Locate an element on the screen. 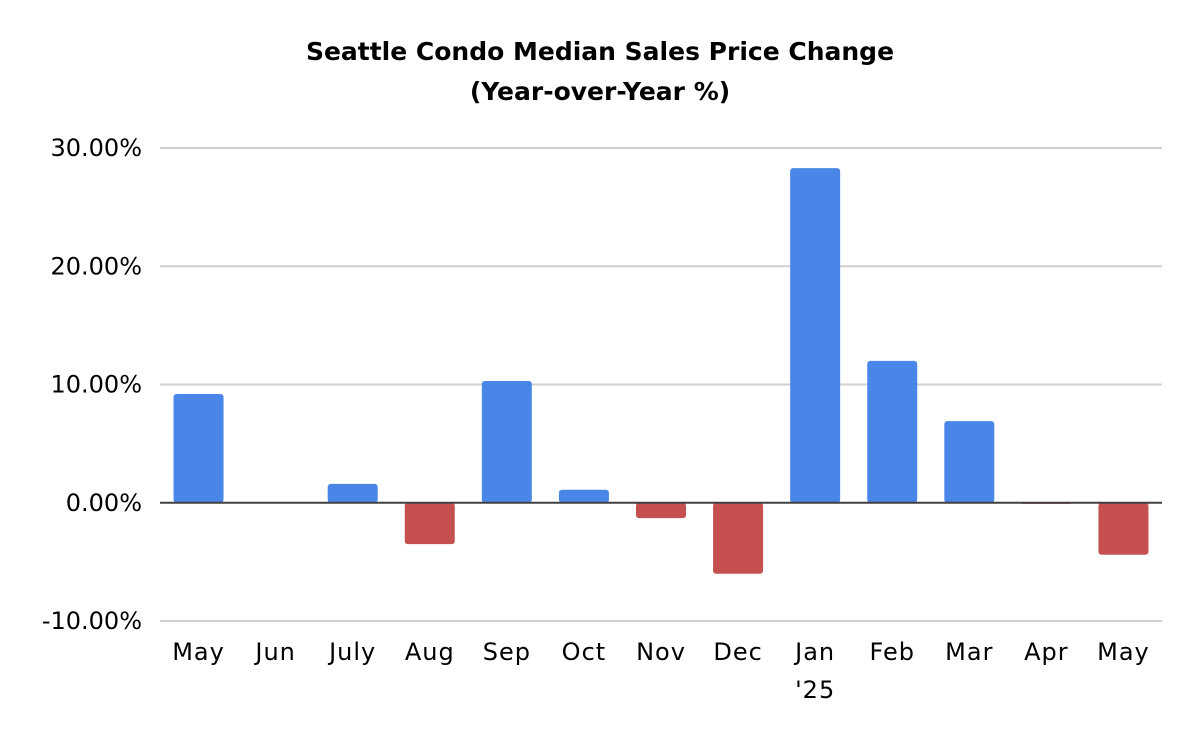 The width and height of the screenshot is (1200, 745). y-tick-label: 20.00% is located at coordinates (96, 266).